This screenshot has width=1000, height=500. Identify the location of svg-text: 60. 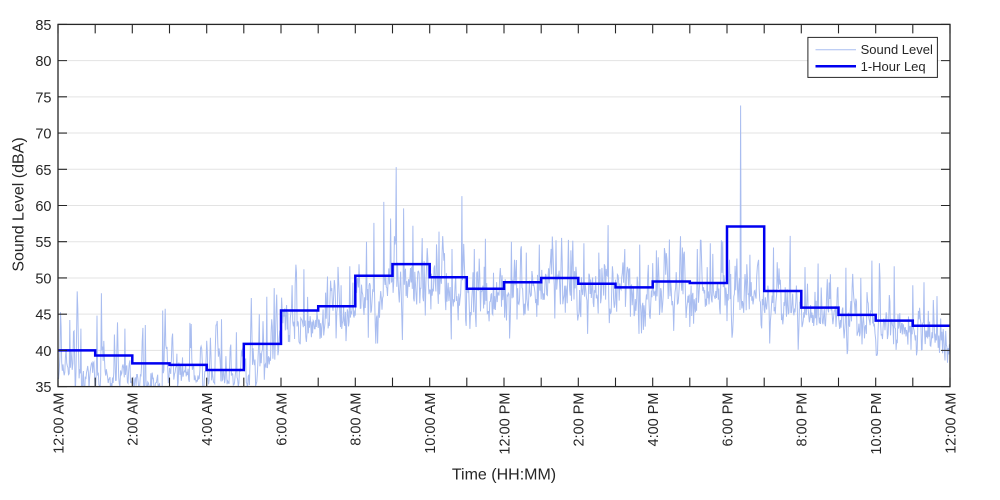
(43, 207).